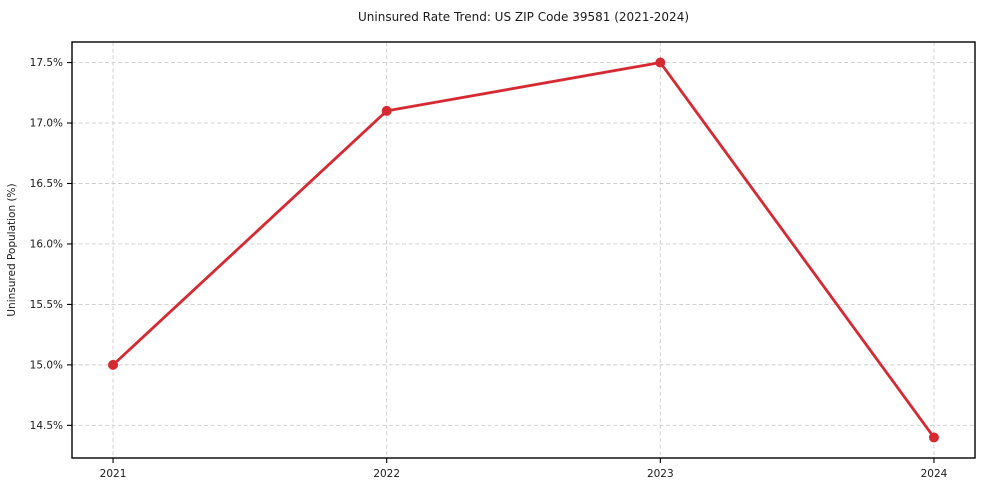 The width and height of the screenshot is (989, 490). I want to click on y-tick-label: 15.5%, so click(46, 305).